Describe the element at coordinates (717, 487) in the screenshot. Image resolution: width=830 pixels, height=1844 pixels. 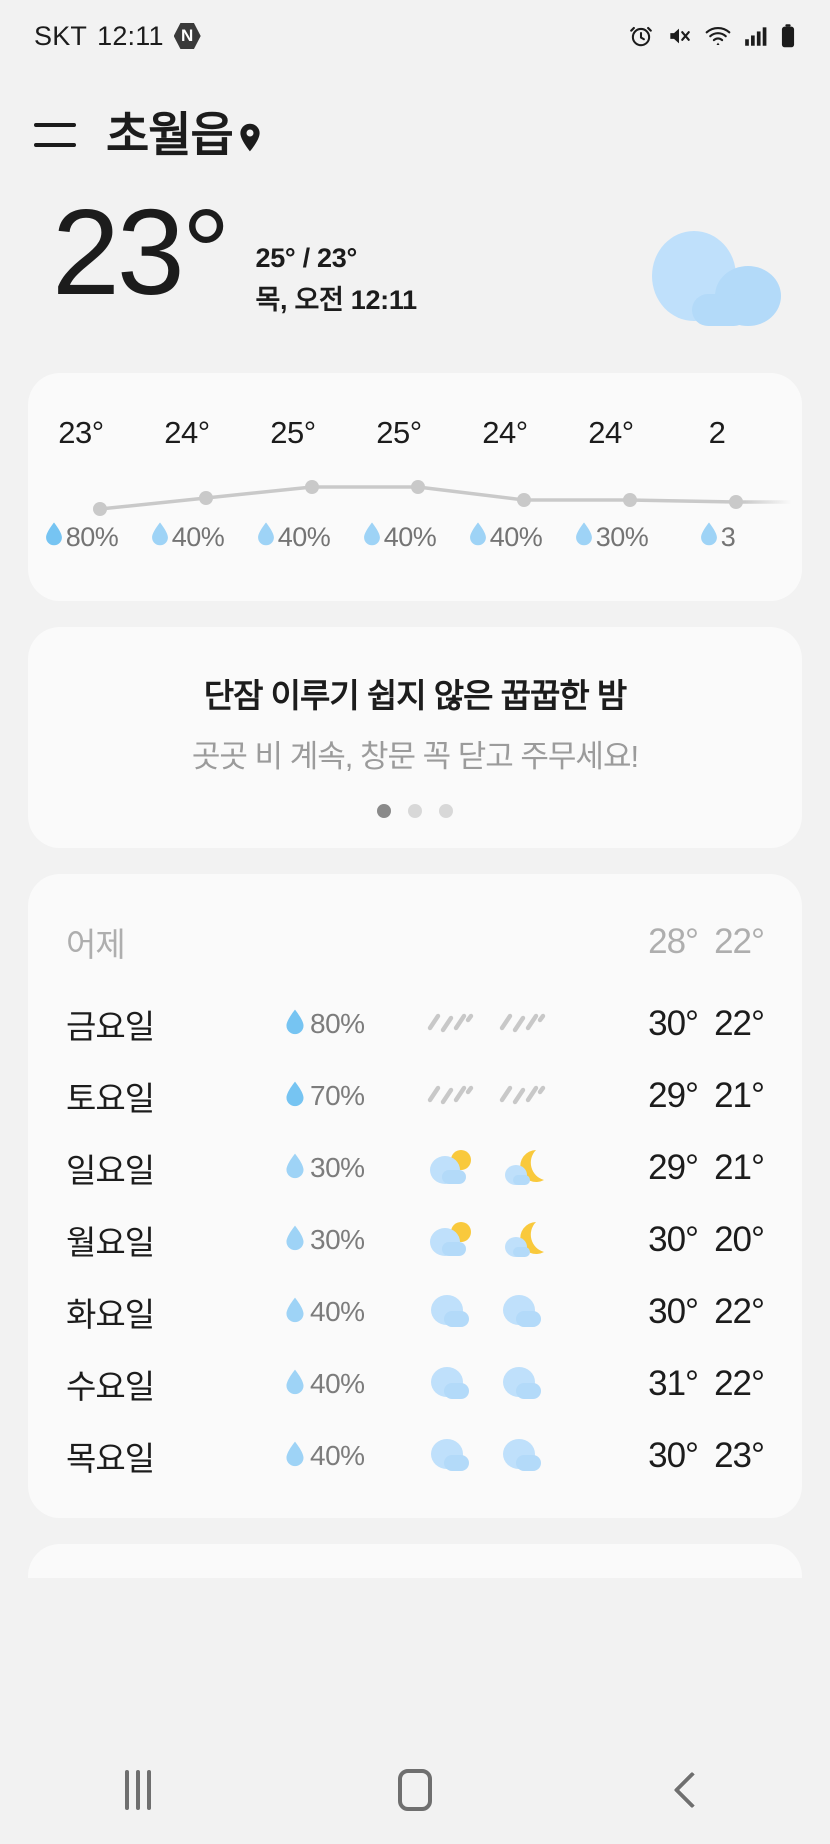
I see `hourly-item: 2 3` at that location.